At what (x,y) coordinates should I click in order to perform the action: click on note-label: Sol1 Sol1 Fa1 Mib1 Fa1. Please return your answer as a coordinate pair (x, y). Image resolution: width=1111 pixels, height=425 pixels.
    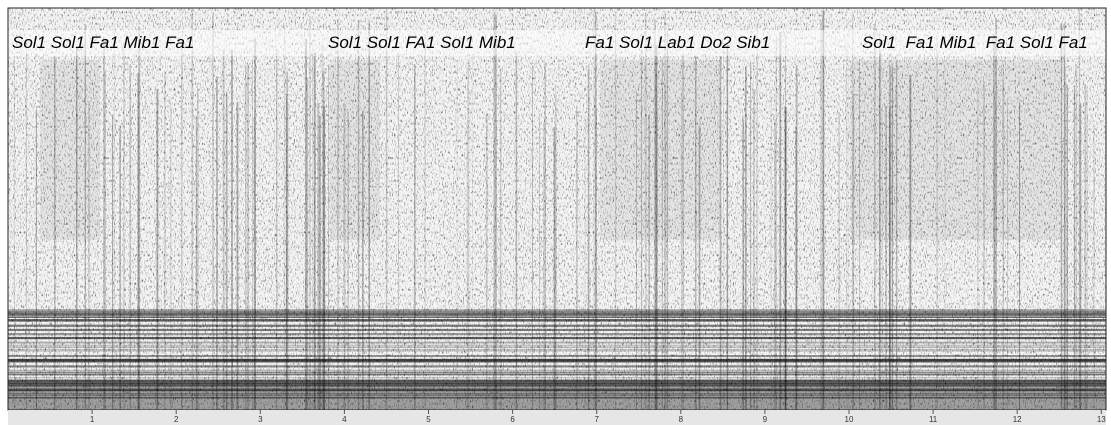
    Looking at the image, I should click on (103, 42).